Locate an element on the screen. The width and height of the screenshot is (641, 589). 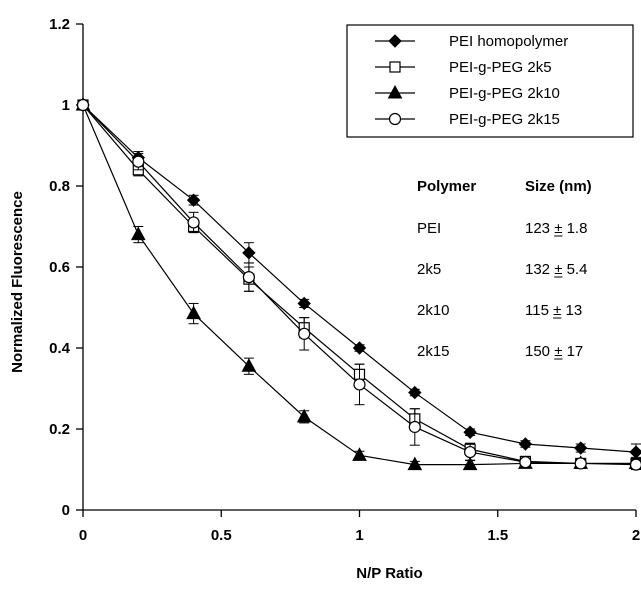
inset-header-size: Size (nm) is located at coordinates (558, 186).